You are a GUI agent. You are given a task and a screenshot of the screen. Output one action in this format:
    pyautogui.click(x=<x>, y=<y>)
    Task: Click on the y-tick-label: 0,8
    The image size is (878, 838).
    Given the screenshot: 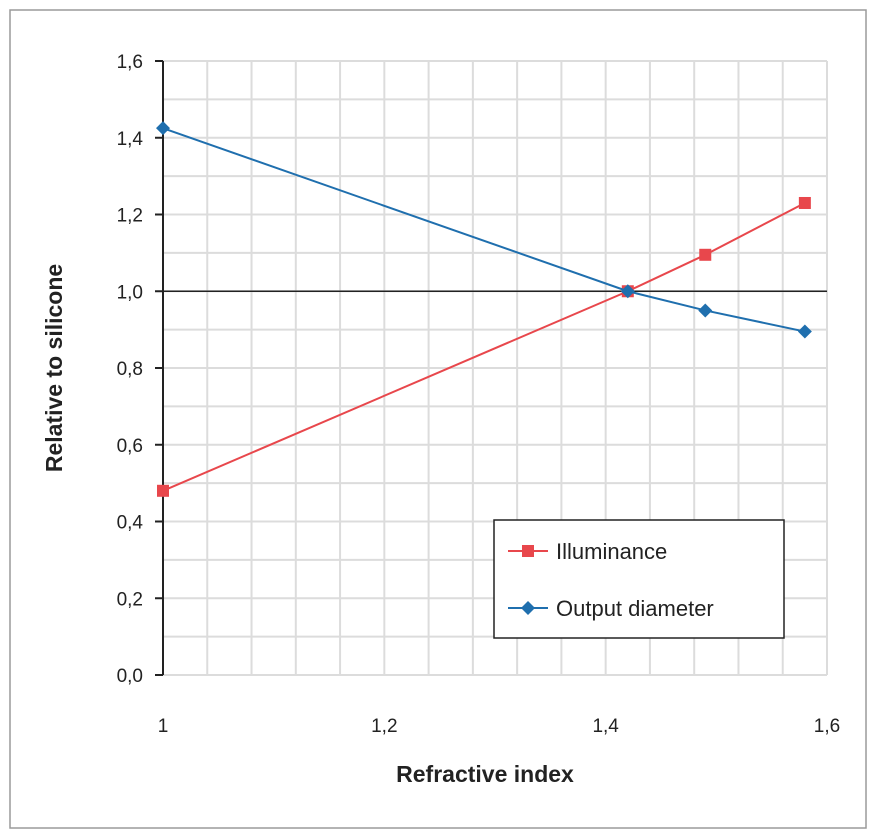 What is the action you would take?
    pyautogui.click(x=130, y=369)
    